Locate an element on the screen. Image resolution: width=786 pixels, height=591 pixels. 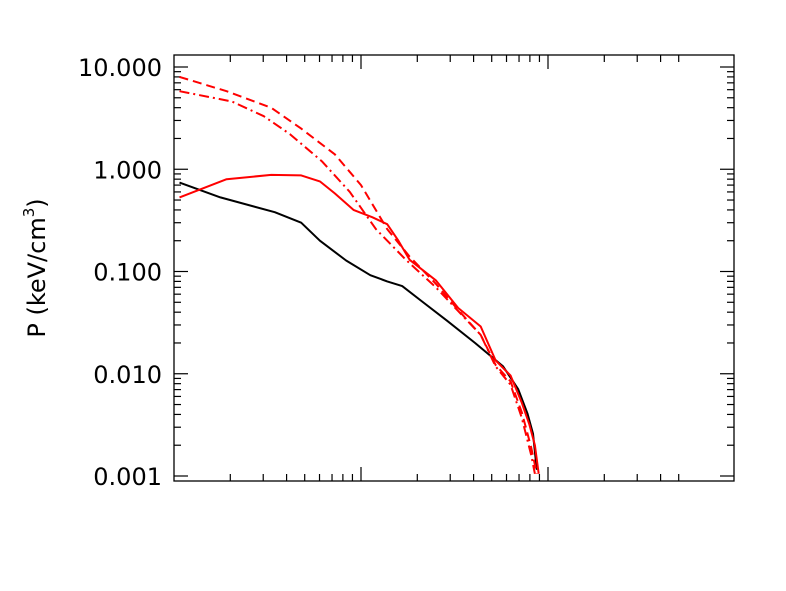
y-tick-label: 0.001 is located at coordinates (127, 477).